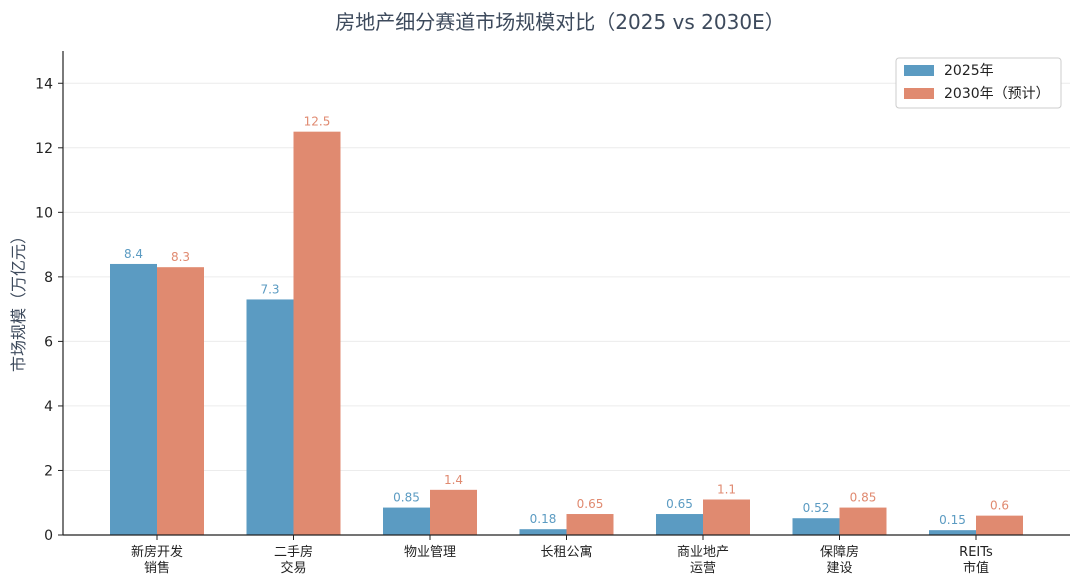 The height and width of the screenshot is (586, 1080). Describe the element at coordinates (18, 300) in the screenshot. I see `y-axis-label: 市场规模（万亿元）` at that location.